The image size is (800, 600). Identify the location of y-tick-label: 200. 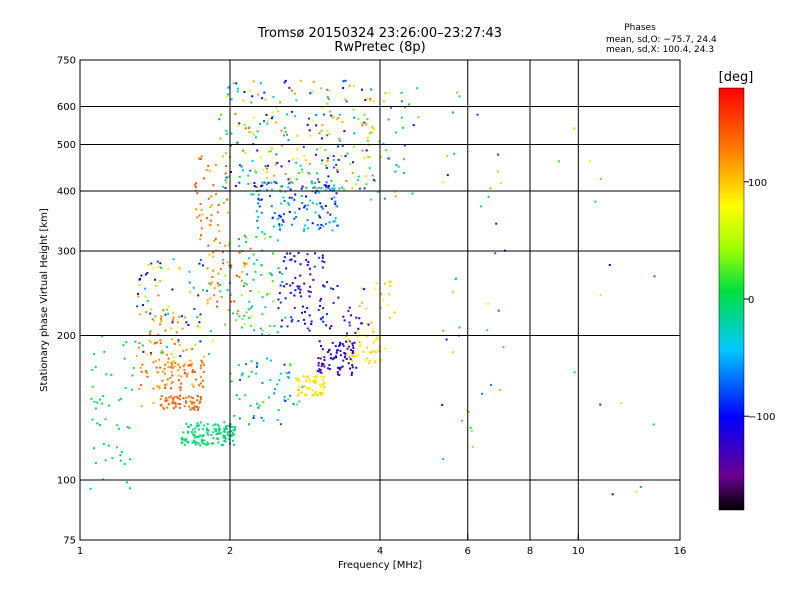
(66, 336).